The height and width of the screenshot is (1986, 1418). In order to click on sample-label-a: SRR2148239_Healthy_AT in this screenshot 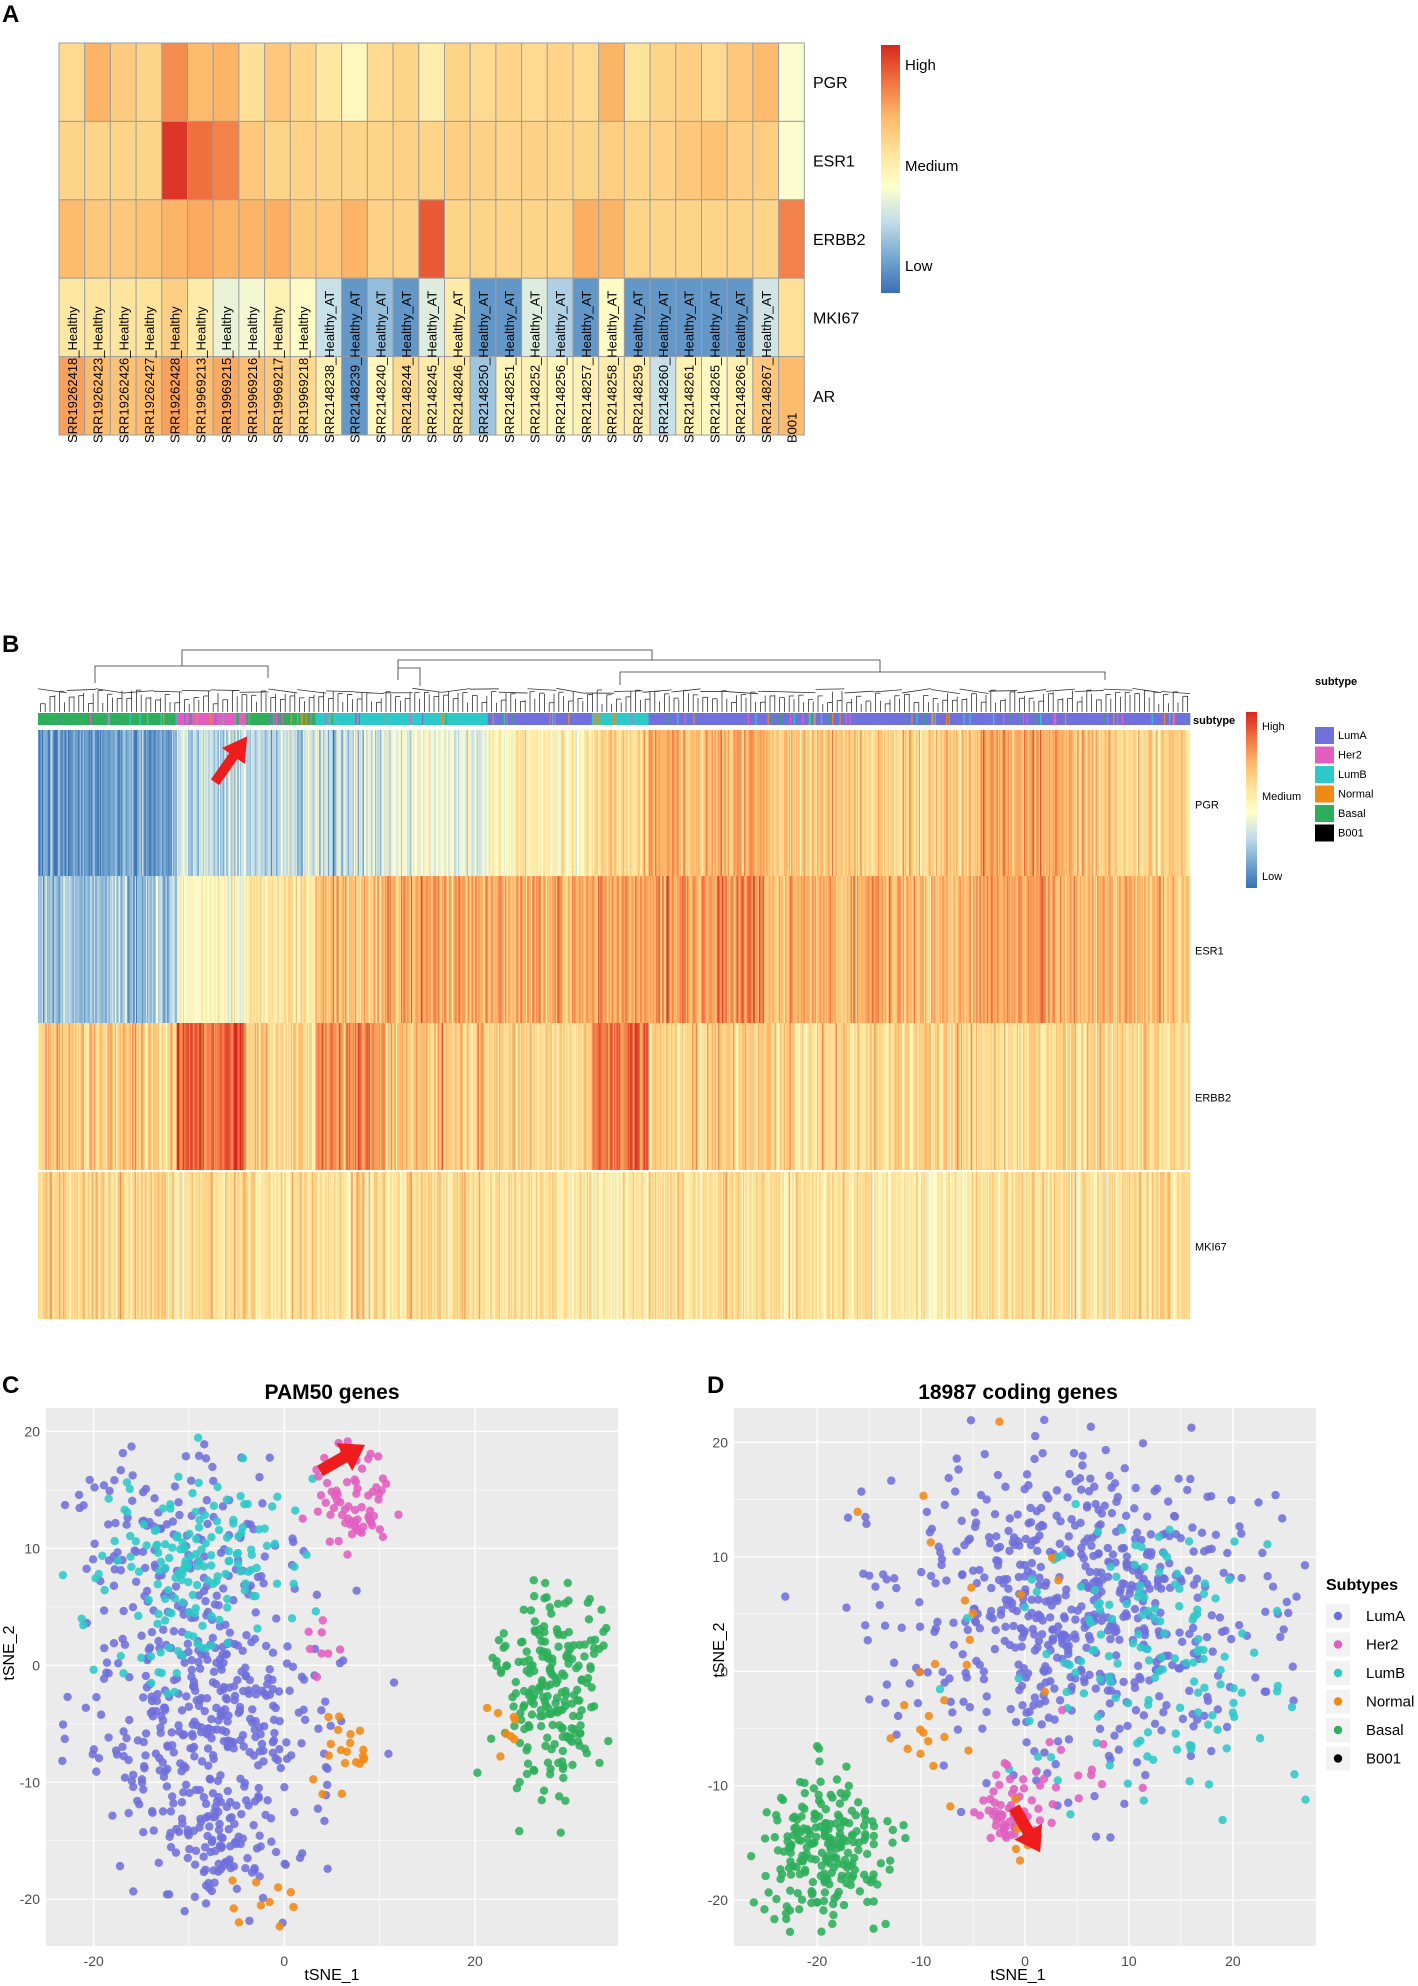, I will do `click(355, 367)`.